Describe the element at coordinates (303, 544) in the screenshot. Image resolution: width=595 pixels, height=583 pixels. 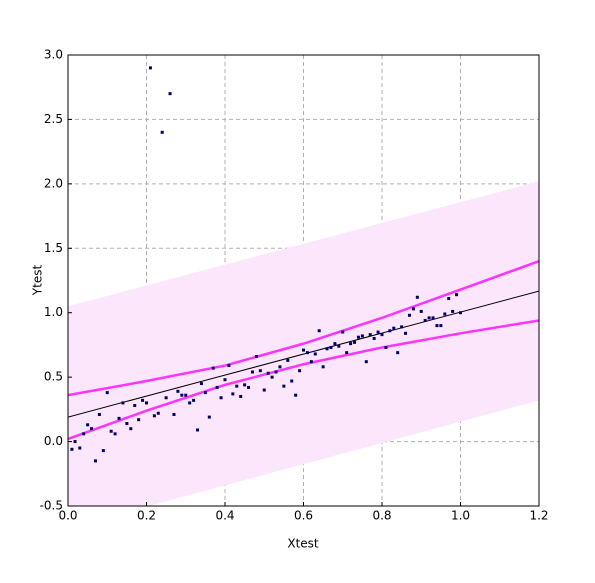
I see `x-axis-title: Xtest` at that location.